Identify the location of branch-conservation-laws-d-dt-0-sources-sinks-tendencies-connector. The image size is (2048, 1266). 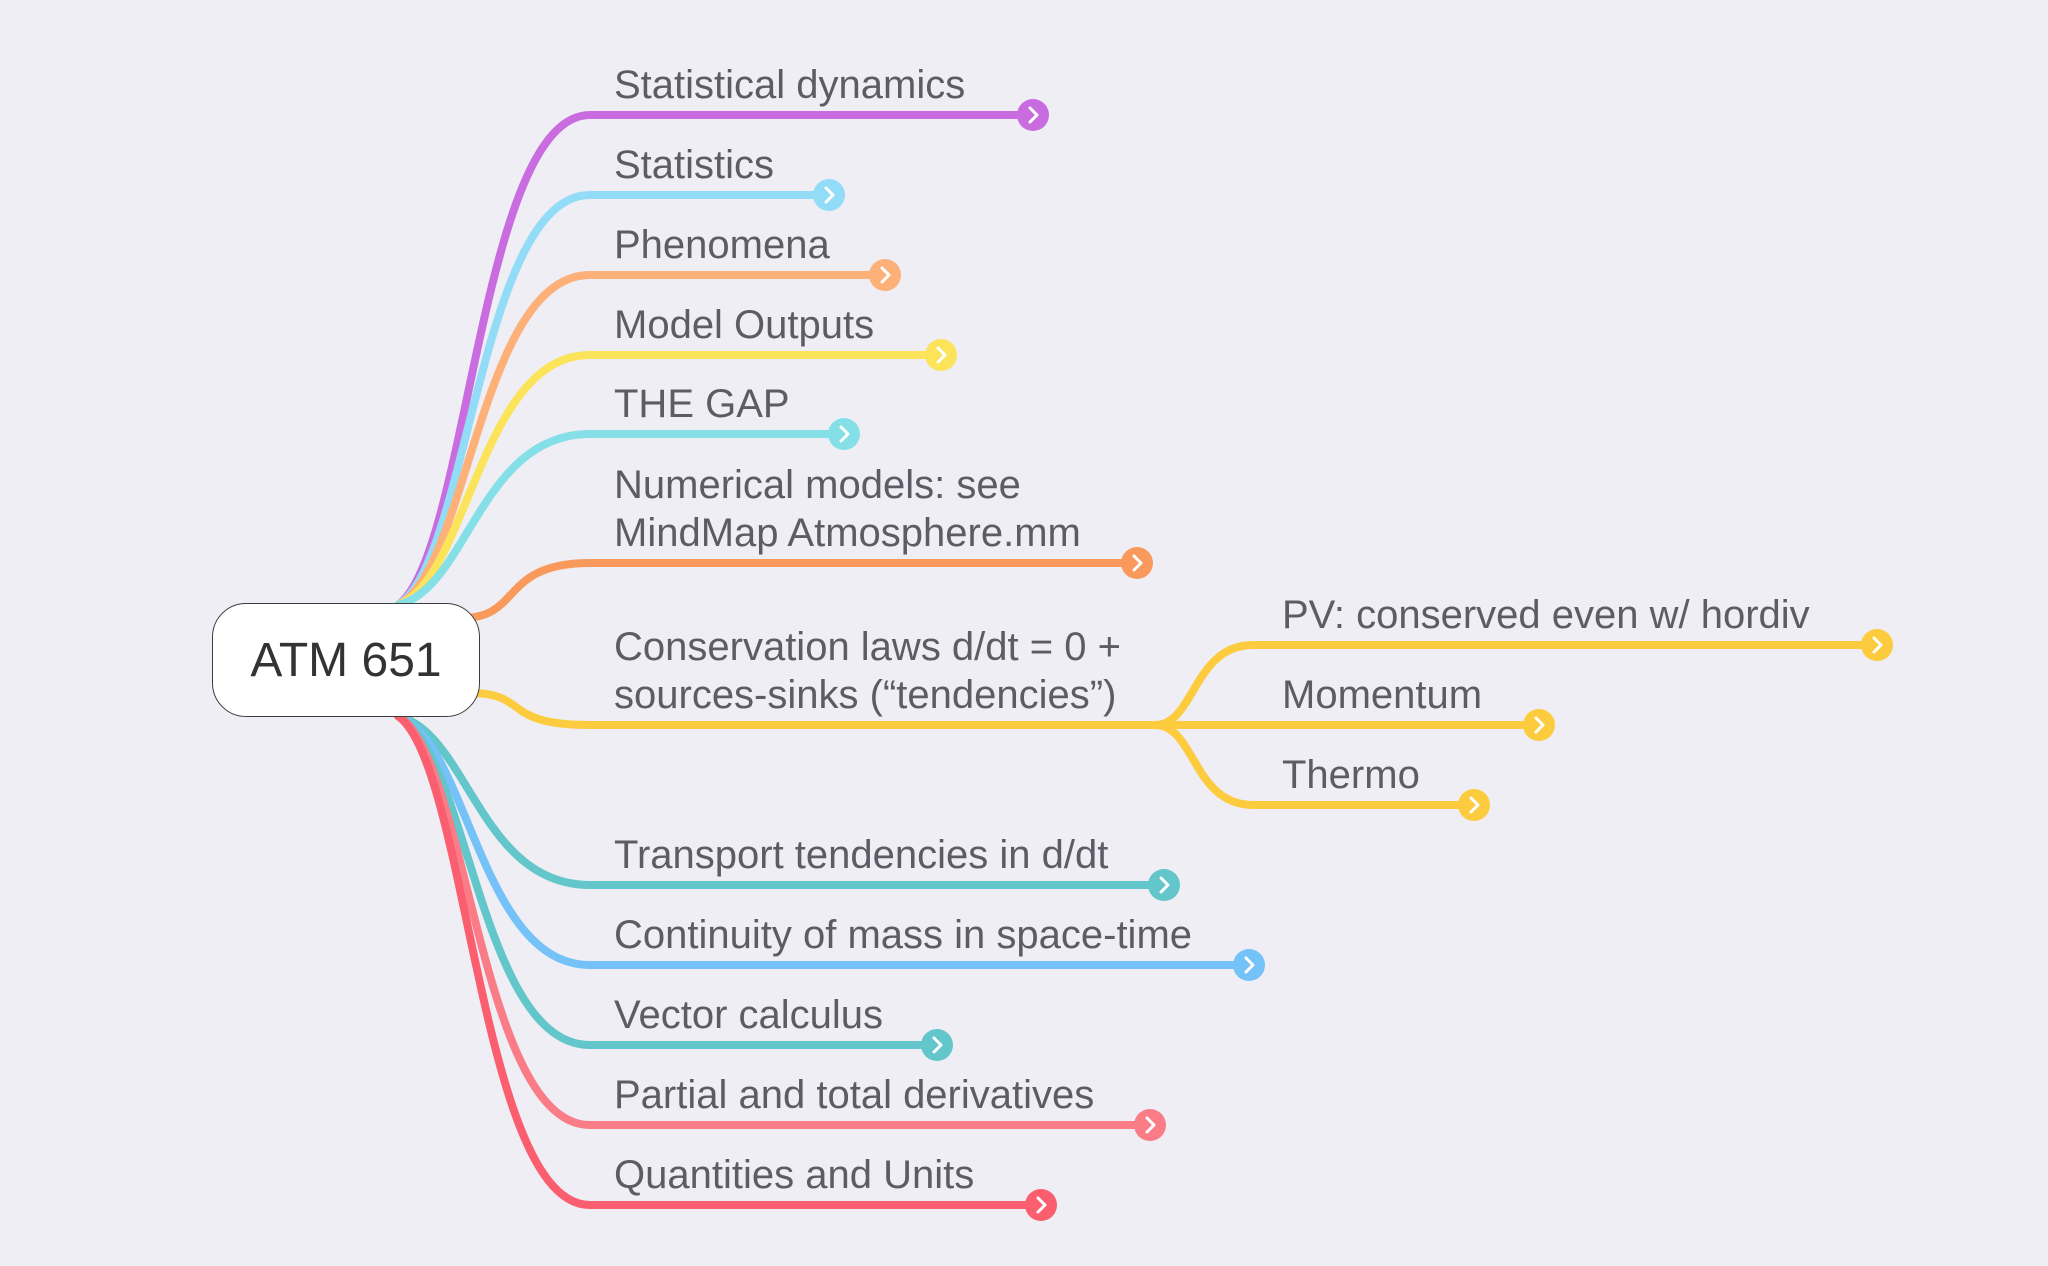
(812, 709).